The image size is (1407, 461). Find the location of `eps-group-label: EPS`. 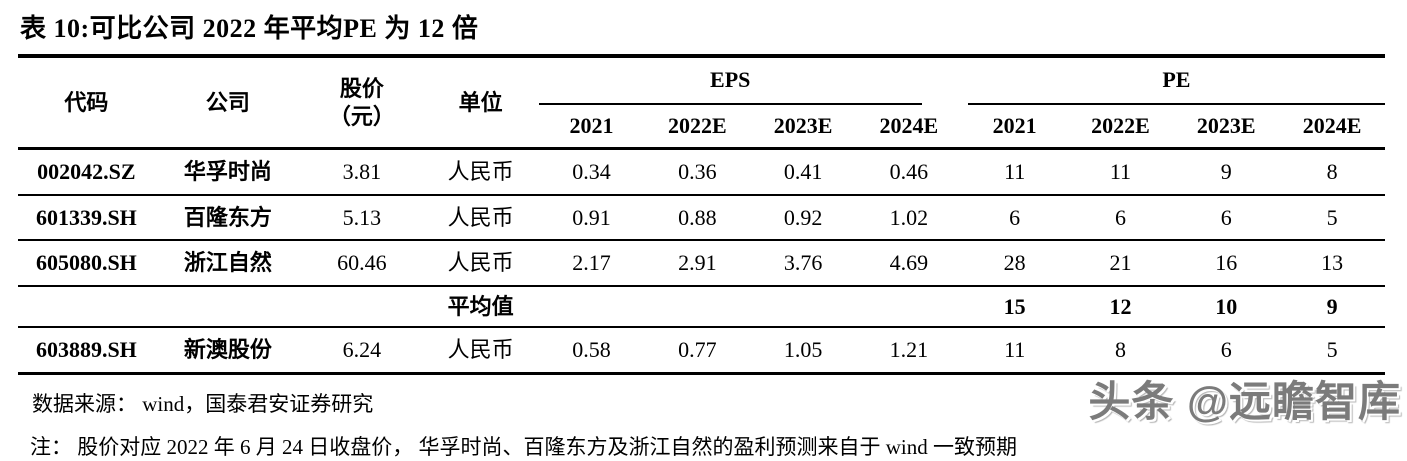

eps-group-label: EPS is located at coordinates (730, 85).